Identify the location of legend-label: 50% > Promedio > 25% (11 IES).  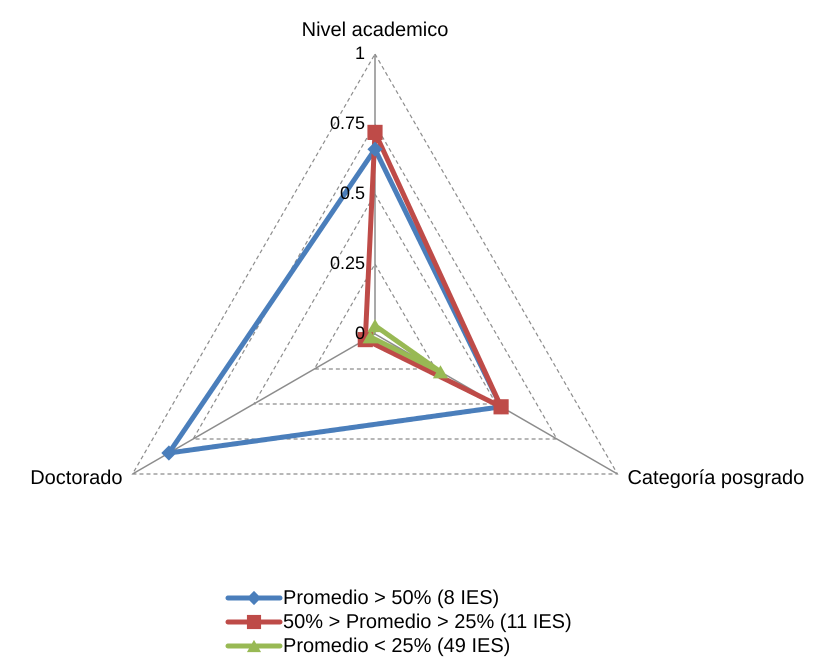
(427, 622).